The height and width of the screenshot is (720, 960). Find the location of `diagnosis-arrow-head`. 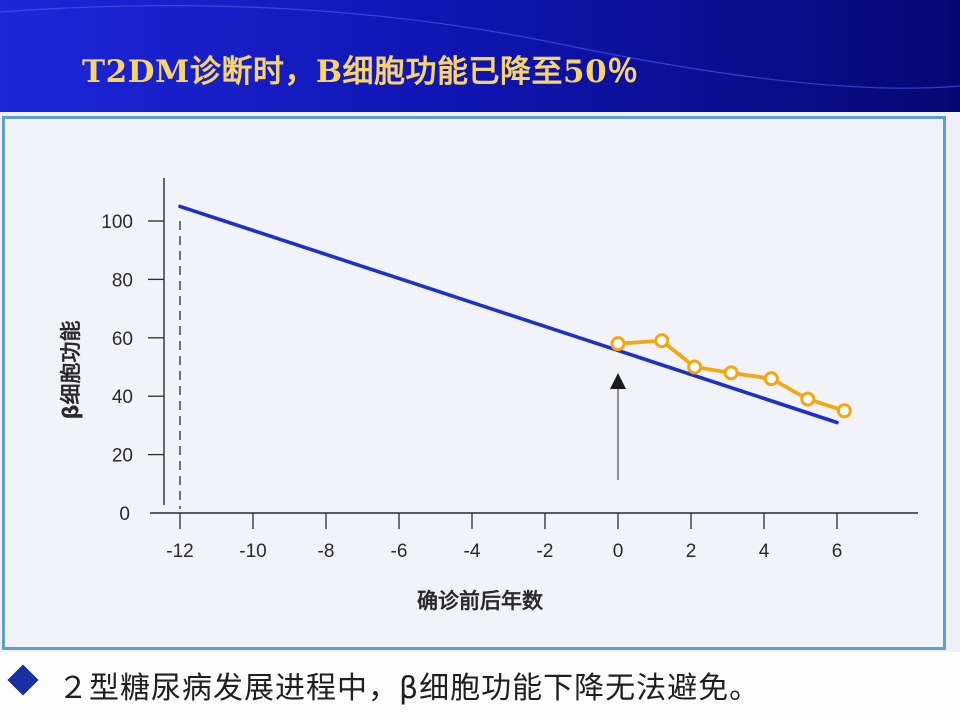

diagnosis-arrow-head is located at coordinates (618, 381).